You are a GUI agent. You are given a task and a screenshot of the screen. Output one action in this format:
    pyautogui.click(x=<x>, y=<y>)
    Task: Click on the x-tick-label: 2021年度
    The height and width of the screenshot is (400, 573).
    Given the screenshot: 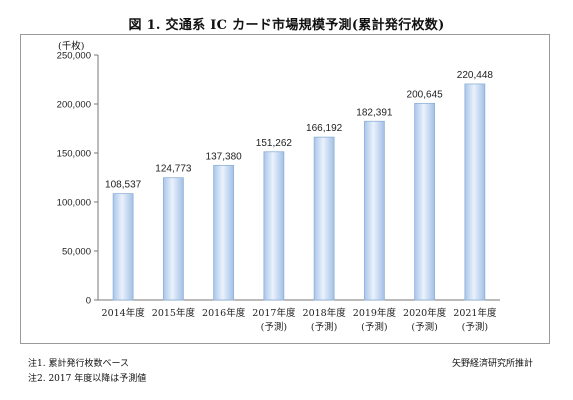 What is the action you would take?
    pyautogui.click(x=475, y=313)
    